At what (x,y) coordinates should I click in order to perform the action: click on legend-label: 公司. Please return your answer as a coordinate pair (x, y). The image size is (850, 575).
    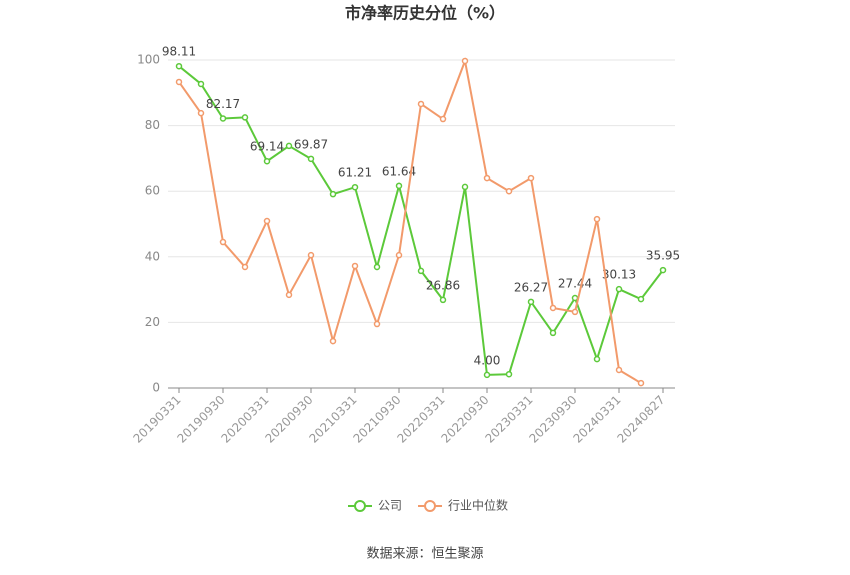
    Looking at the image, I should click on (390, 506).